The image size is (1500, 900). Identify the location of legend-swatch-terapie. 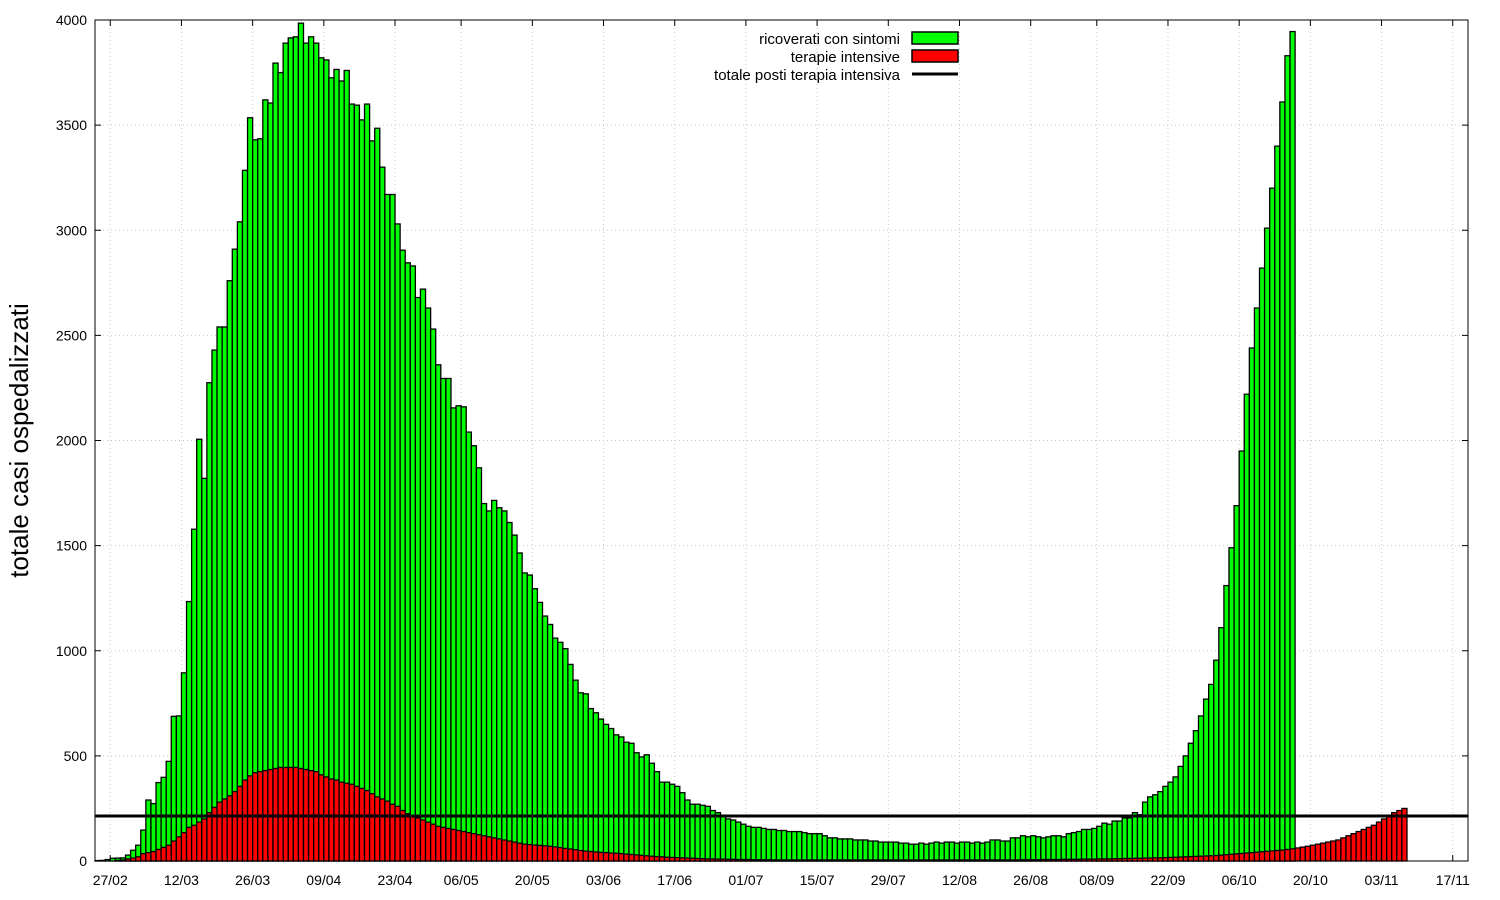
(935, 56).